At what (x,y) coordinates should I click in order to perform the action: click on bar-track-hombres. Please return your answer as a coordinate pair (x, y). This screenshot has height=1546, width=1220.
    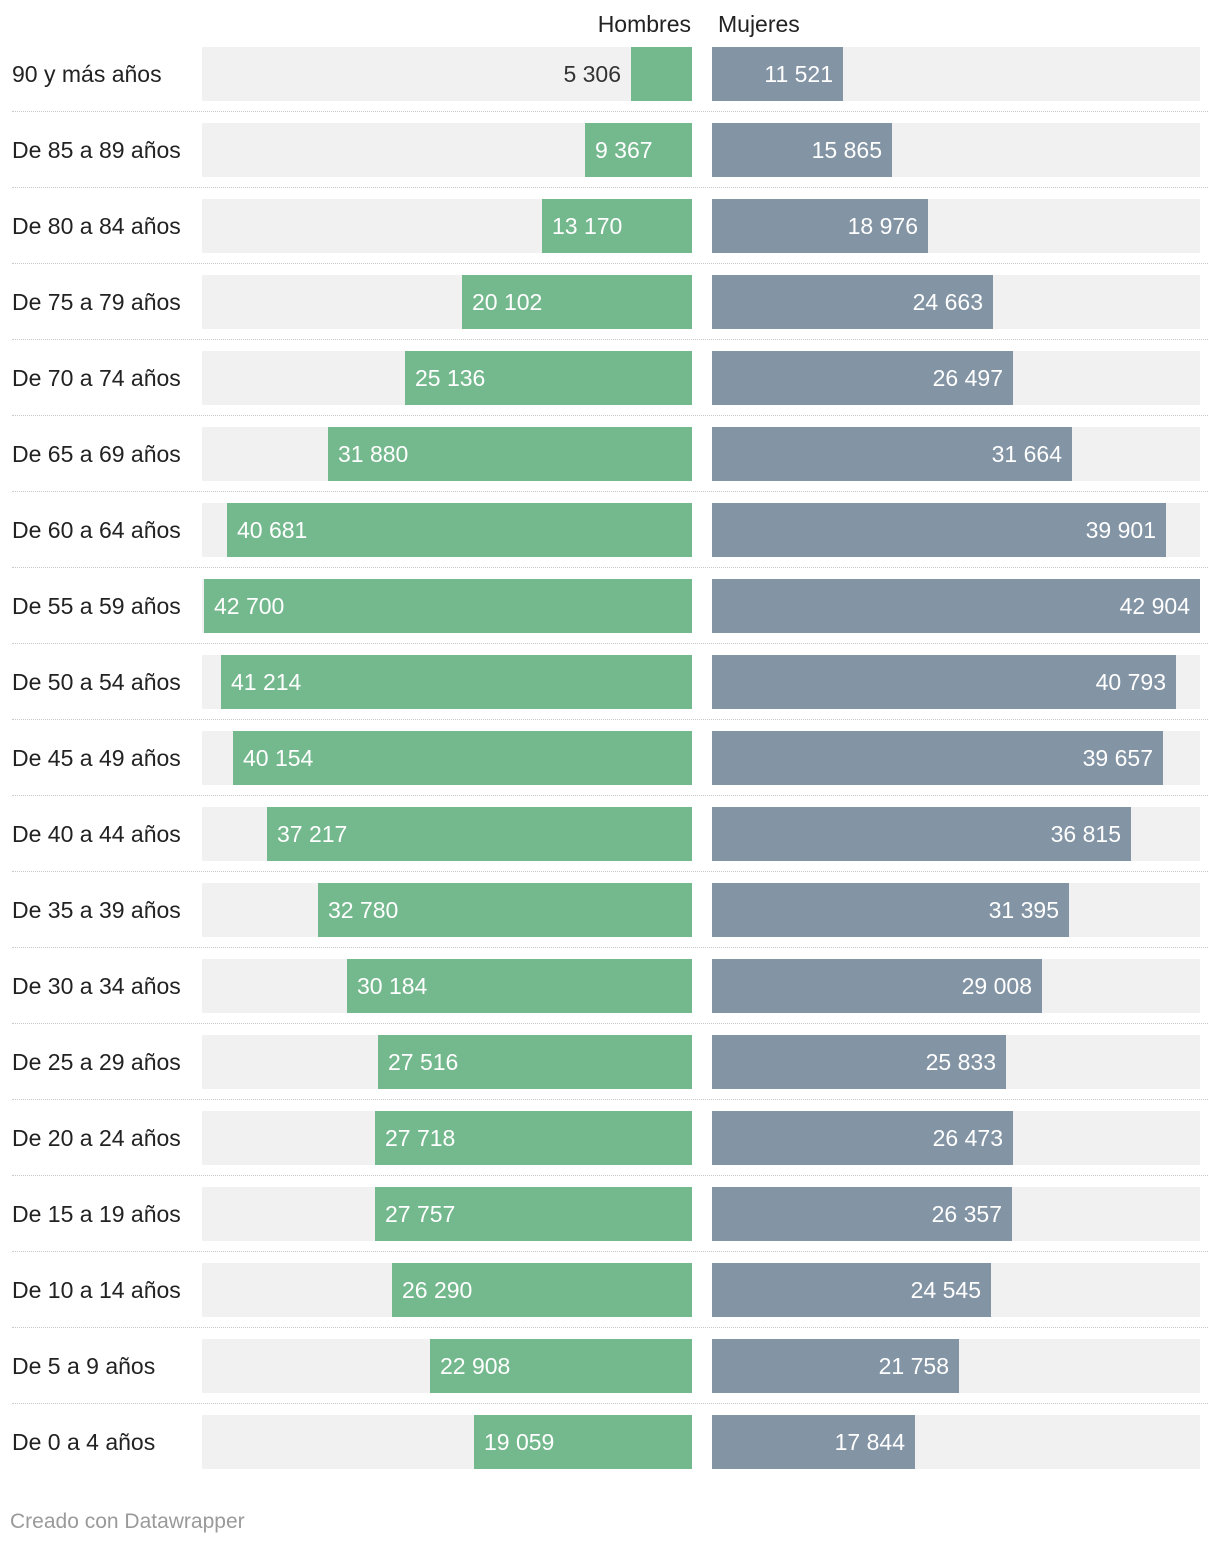
    Looking at the image, I should click on (447, 74).